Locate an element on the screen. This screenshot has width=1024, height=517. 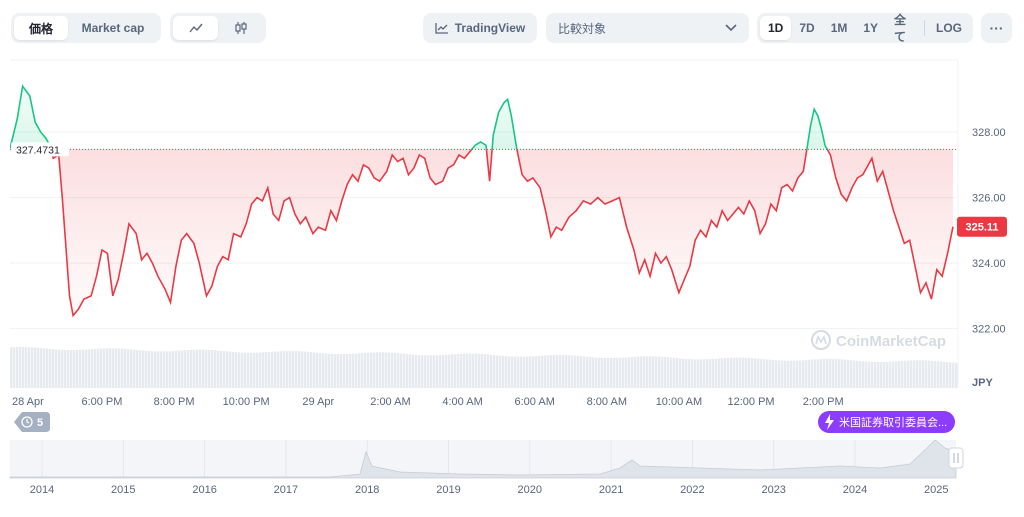
line-chart-icon is located at coordinates (195, 28).